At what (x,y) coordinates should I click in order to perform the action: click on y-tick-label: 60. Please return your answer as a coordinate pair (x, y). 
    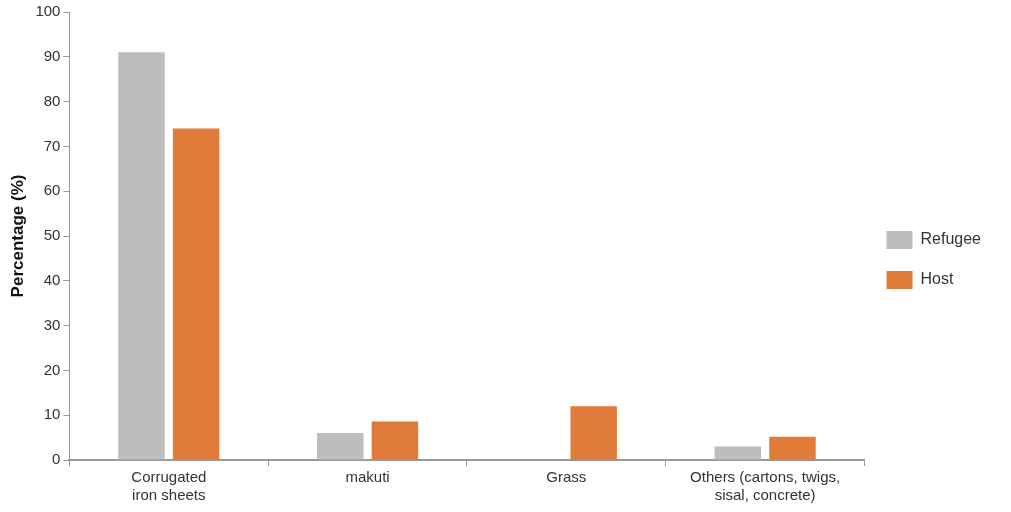
    Looking at the image, I should click on (52, 190).